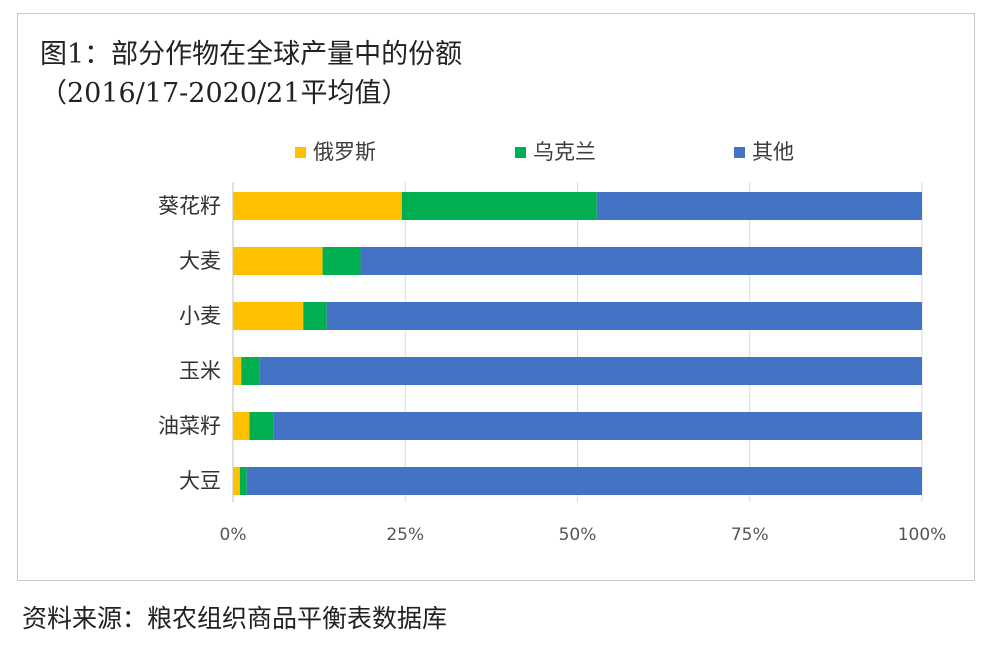 This screenshot has height=651, width=991. Describe the element at coordinates (578, 535) in the screenshot. I see `x-tick-label: 50%` at that location.